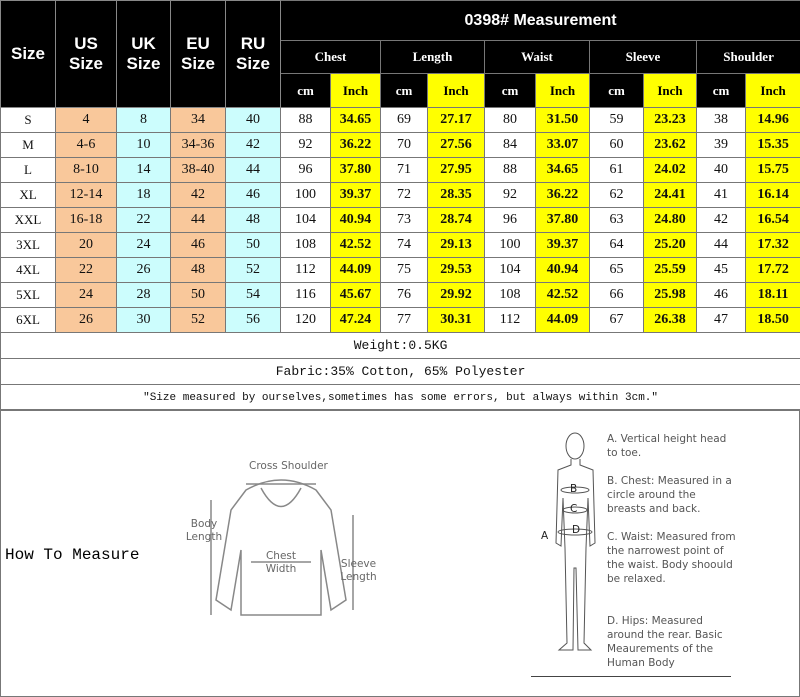 This screenshot has height=697, width=800. Describe the element at coordinates (253, 220) in the screenshot. I see `cell-ru: 48` at that location.